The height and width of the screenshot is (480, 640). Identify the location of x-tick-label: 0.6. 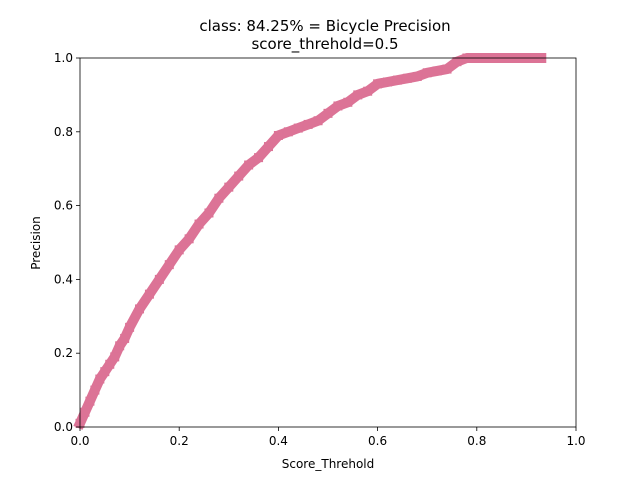
(377, 441).